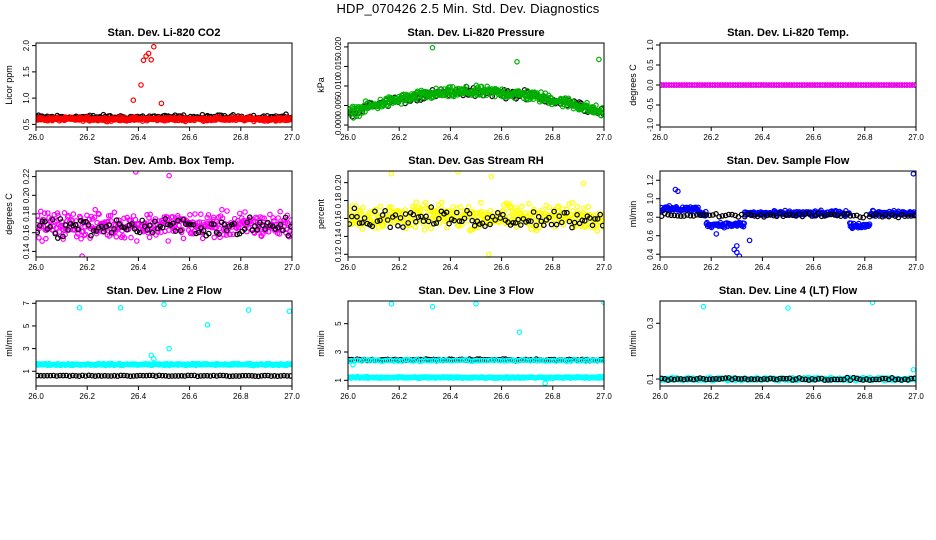  What do you see at coordinates (788, 85) in the screenshot?
I see `data-points` at bounding box center [788, 85].